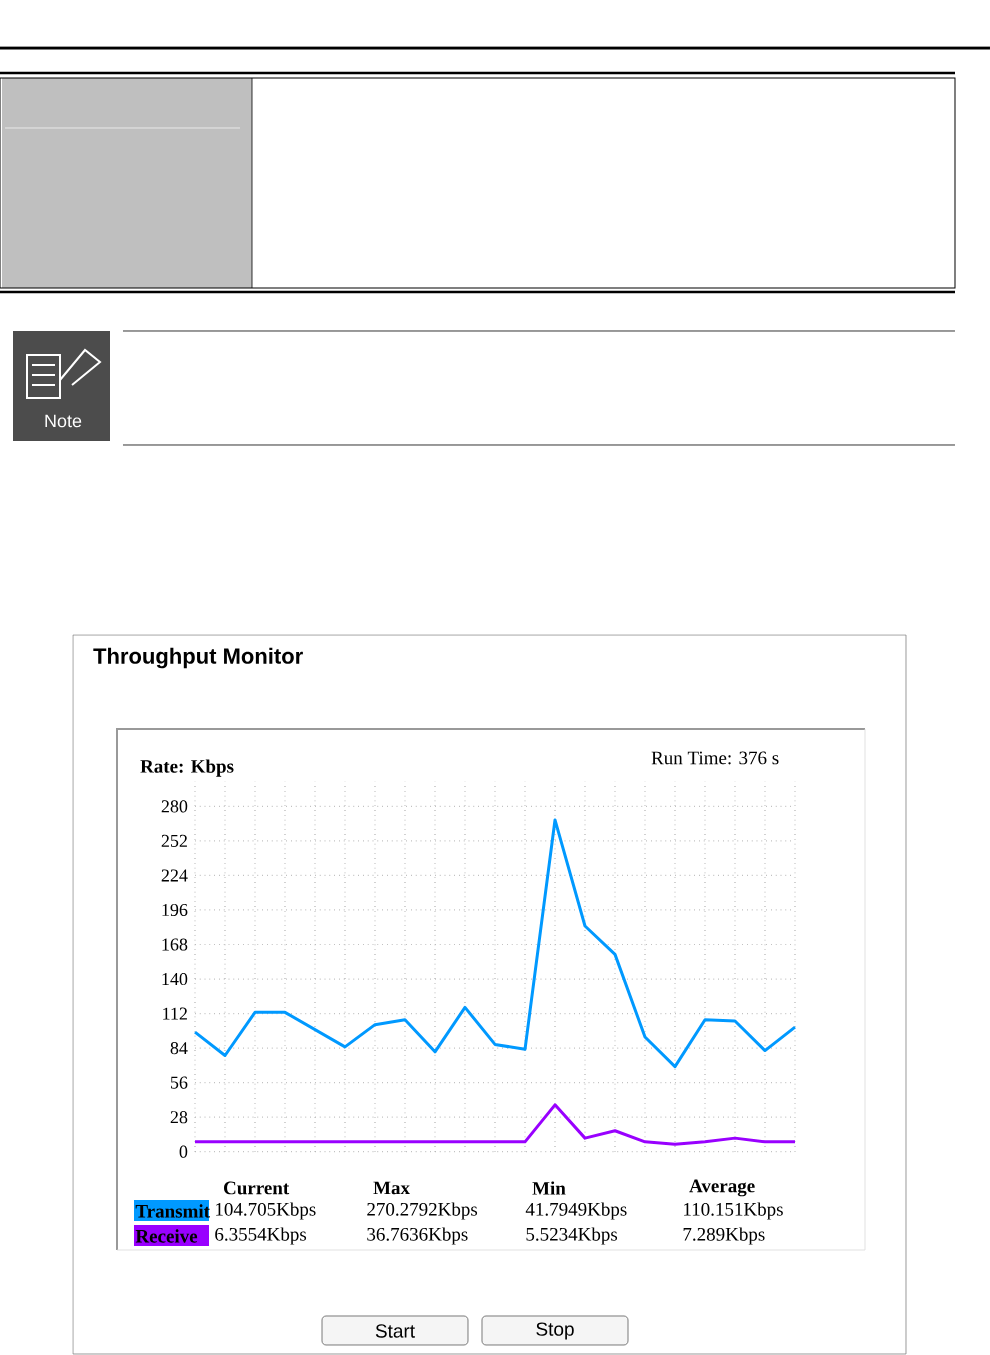  I want to click on text: 7.289Kbps, so click(724, 1236).